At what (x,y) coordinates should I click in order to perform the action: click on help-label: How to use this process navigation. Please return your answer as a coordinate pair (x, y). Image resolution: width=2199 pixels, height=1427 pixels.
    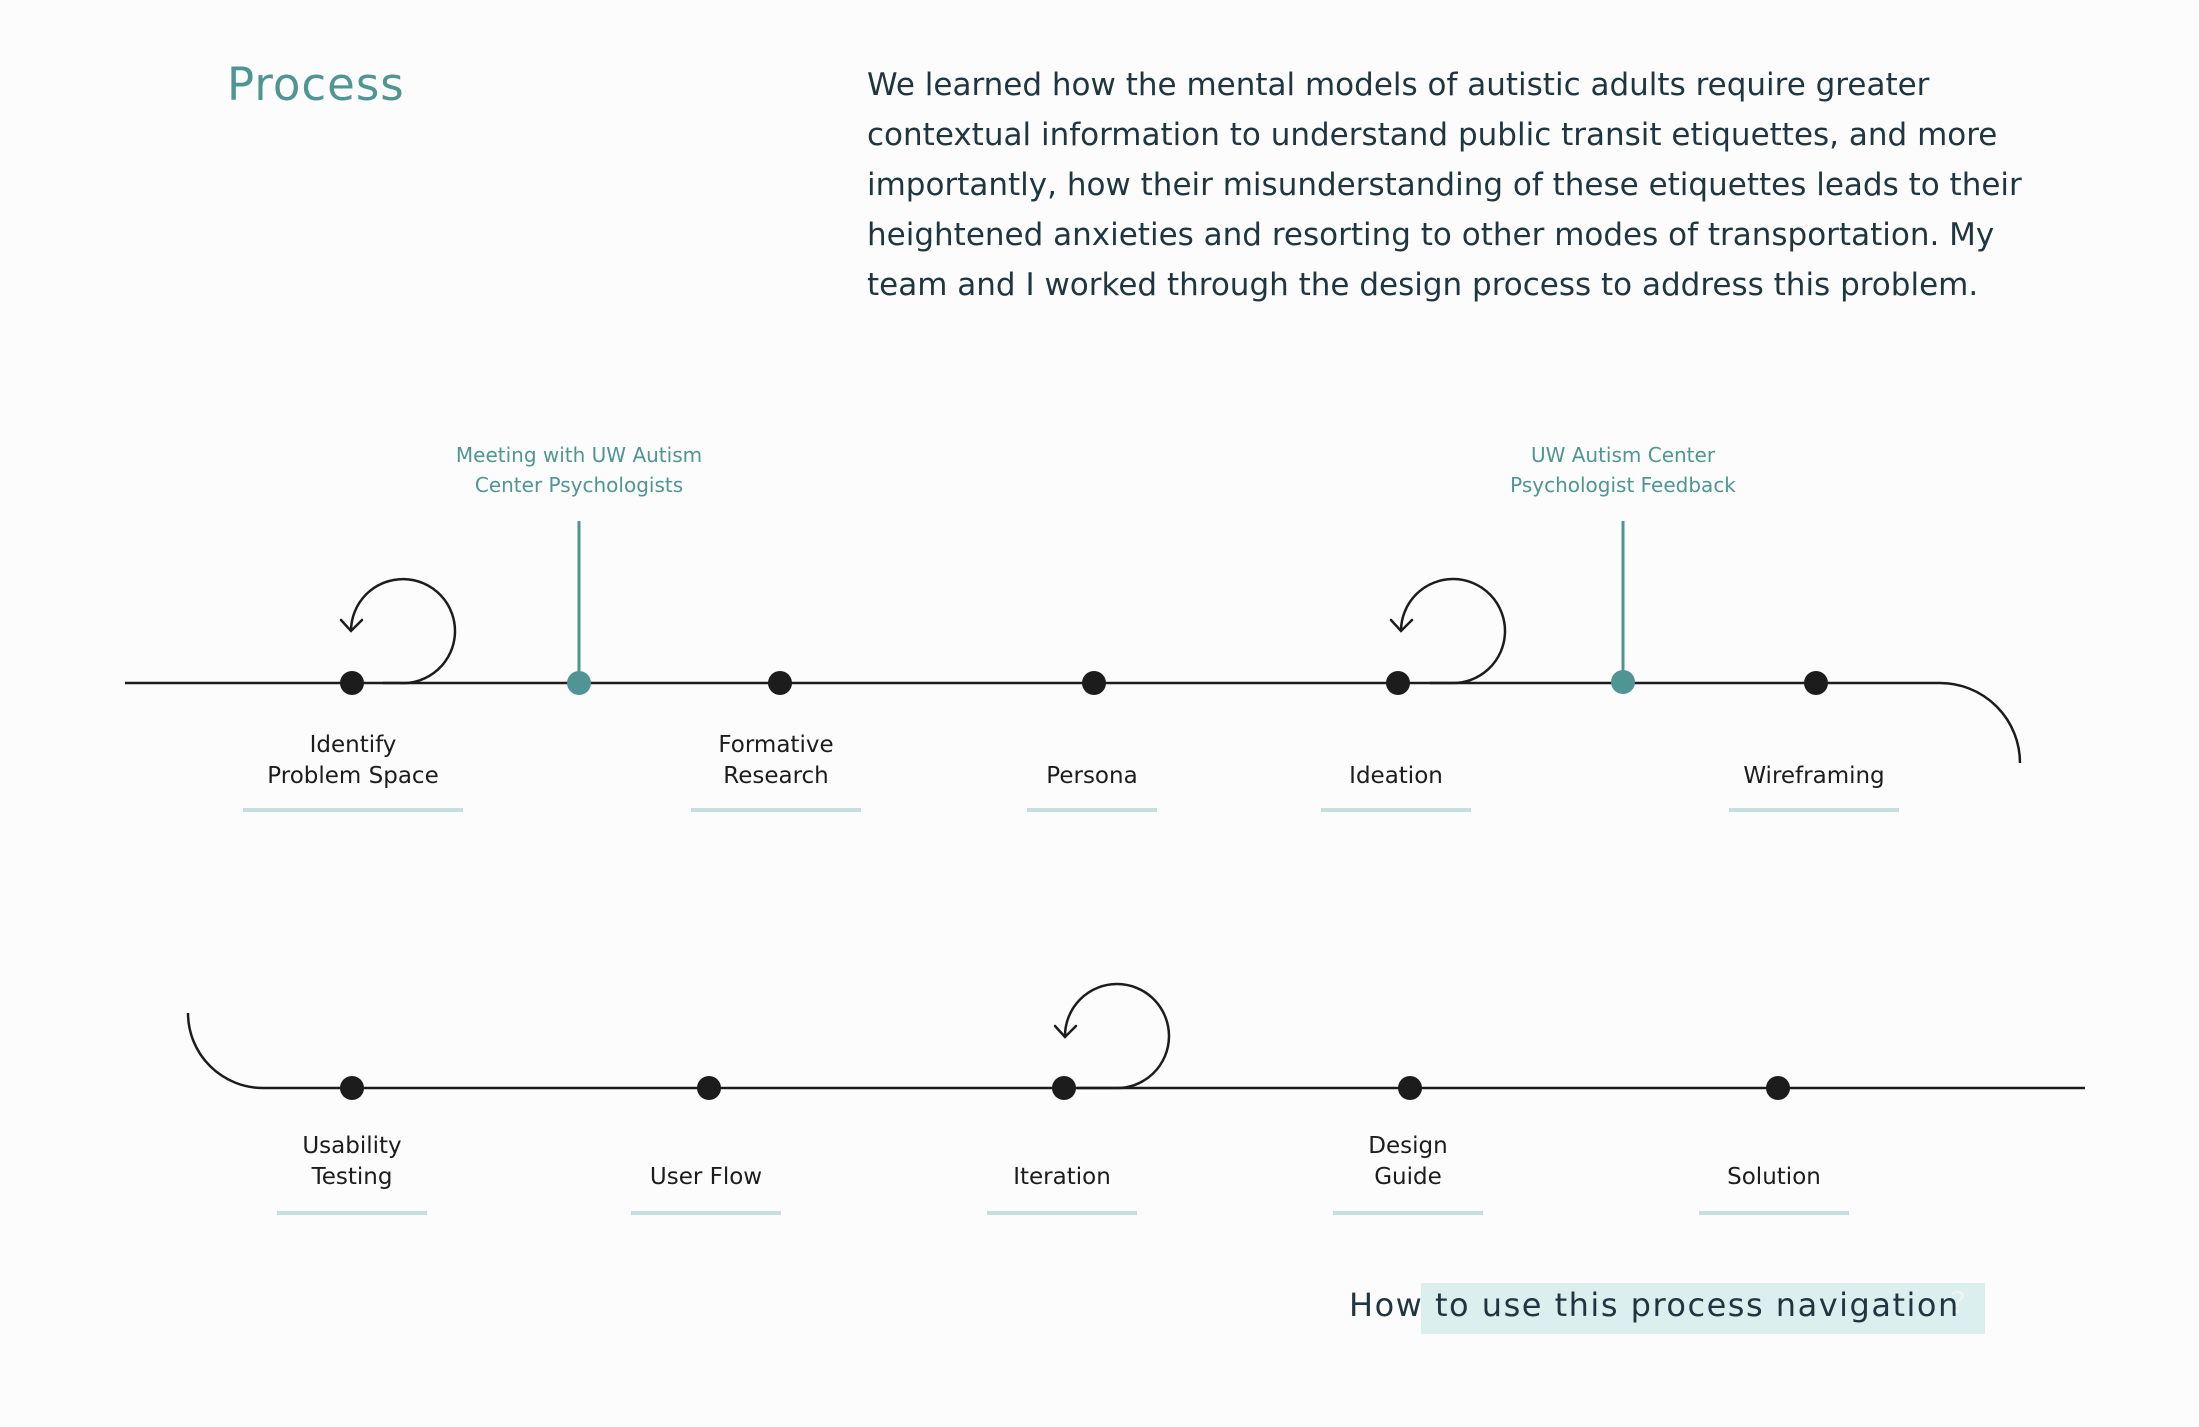
    Looking at the image, I should click on (1654, 1305).